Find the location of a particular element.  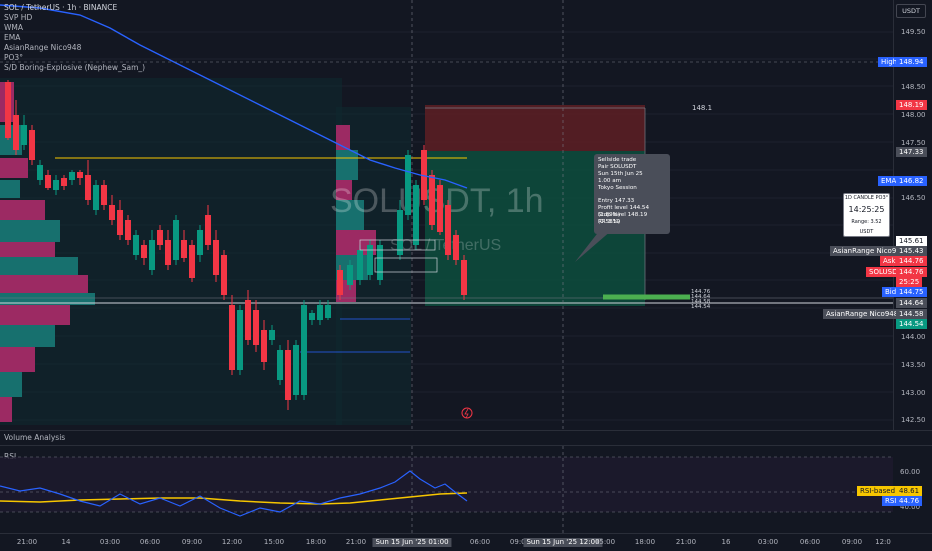

rsi-label: RSI is located at coordinates (891, 501).